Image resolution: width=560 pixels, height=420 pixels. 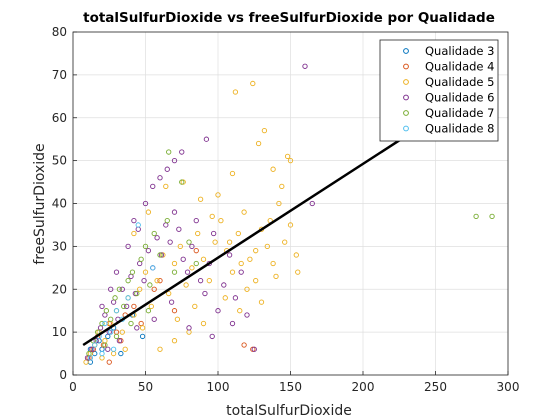 What do you see at coordinates (363, 387) in the screenshot?
I see `x-tick-label: 200` at bounding box center [363, 387].